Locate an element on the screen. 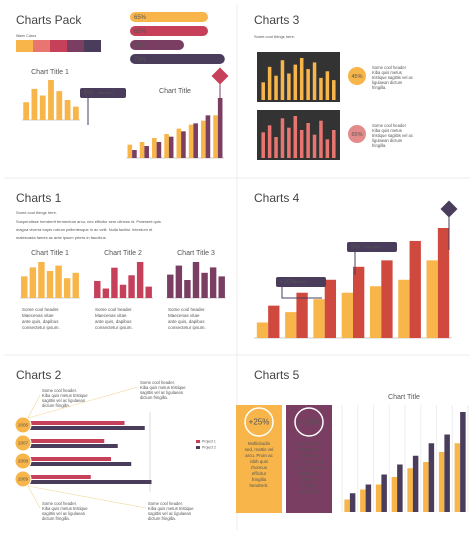 The width and height of the screenshot is (474, 534). text-line: hendrerit. is located at coordinates (308, 491).